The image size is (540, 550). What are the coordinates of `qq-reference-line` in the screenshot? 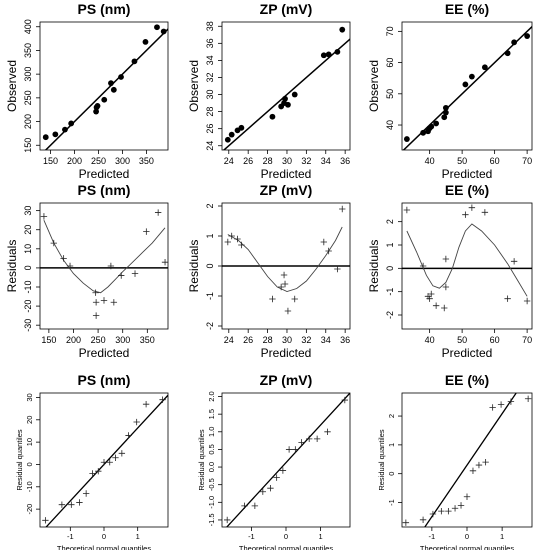 It's located at (470, 460).